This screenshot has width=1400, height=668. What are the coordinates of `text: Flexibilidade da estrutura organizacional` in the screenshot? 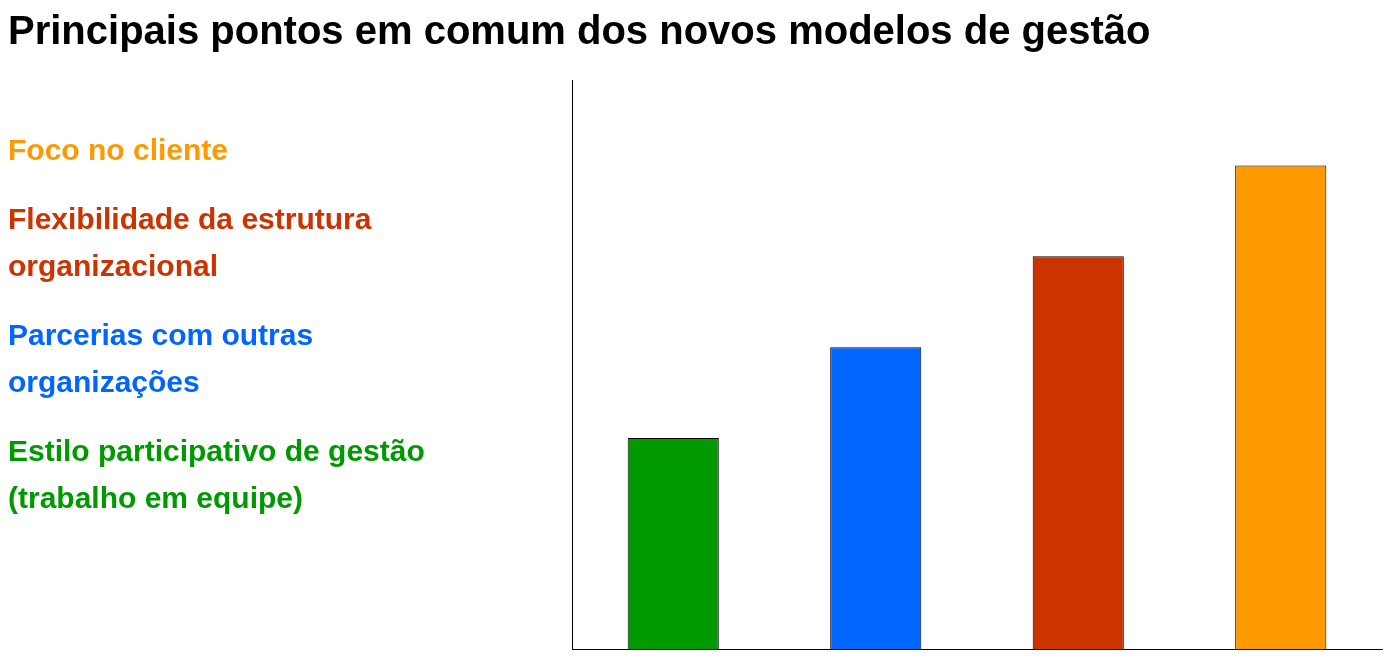 It's located at (190, 242).